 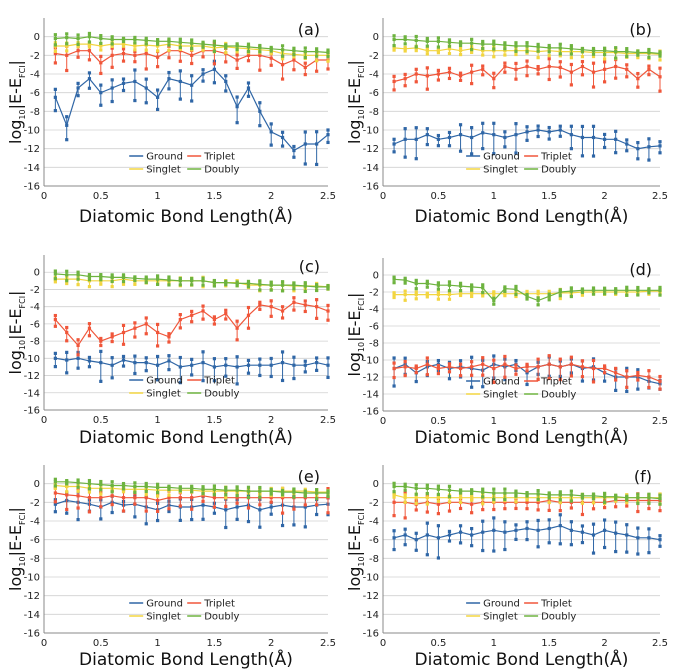 What do you see at coordinates (32, 596) in the screenshot?
I see `y-tick-label: -12` at bounding box center [32, 596].